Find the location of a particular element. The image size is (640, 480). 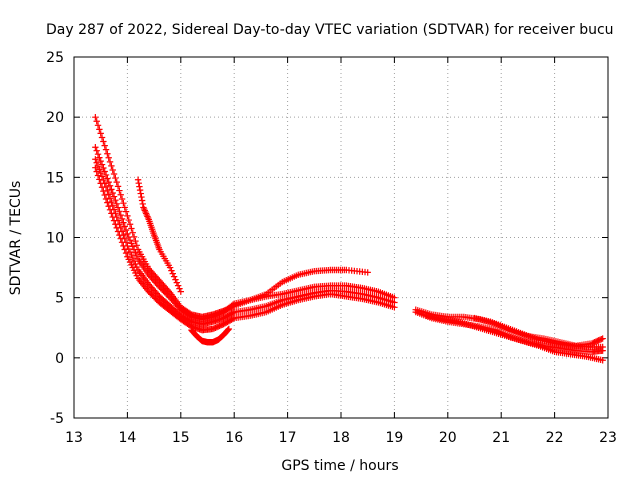

x-tick-label: 17 is located at coordinates (288, 438).